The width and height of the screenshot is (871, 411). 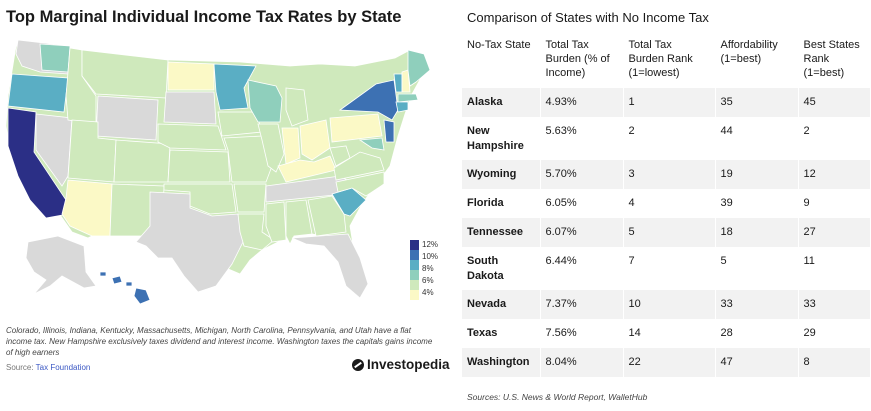 What do you see at coordinates (192, 137) in the screenshot?
I see `state-nebraska` at bounding box center [192, 137].